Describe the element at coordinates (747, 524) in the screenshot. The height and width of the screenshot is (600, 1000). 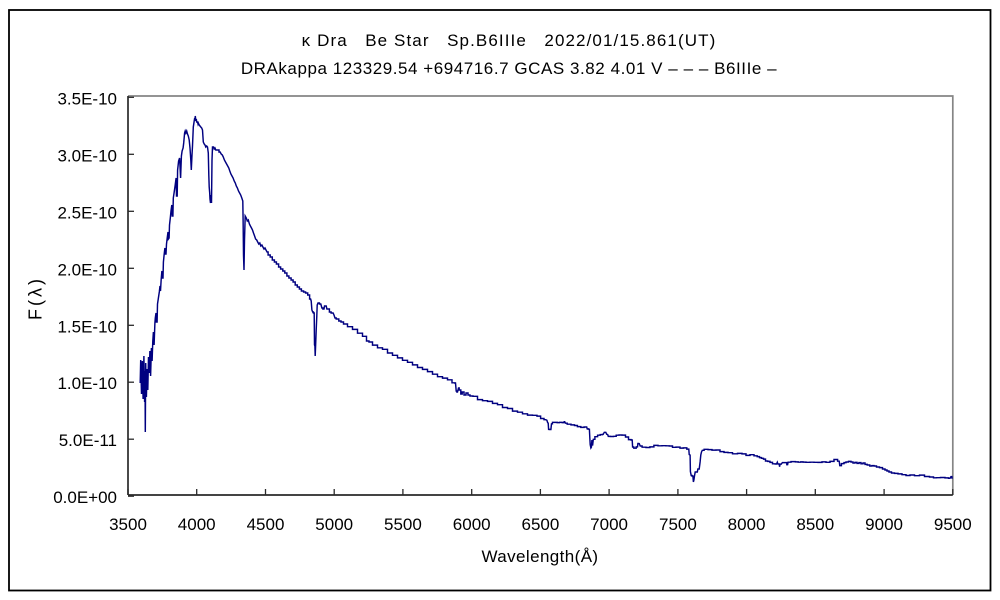
I see `svg-text: 8000` at that location.